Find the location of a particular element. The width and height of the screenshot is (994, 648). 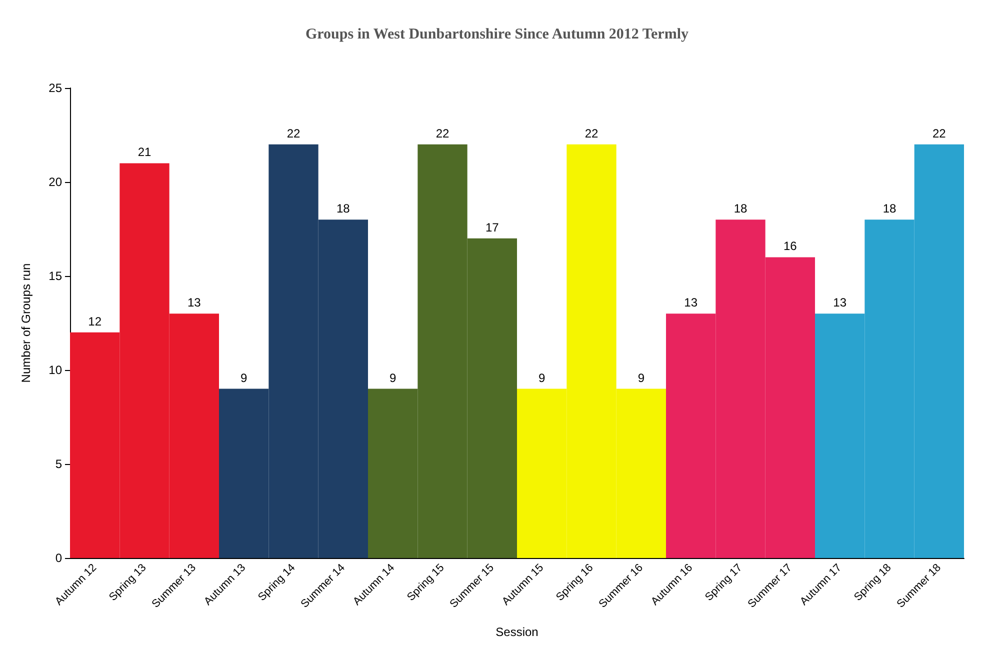

data-label: 12 is located at coordinates (95, 321).